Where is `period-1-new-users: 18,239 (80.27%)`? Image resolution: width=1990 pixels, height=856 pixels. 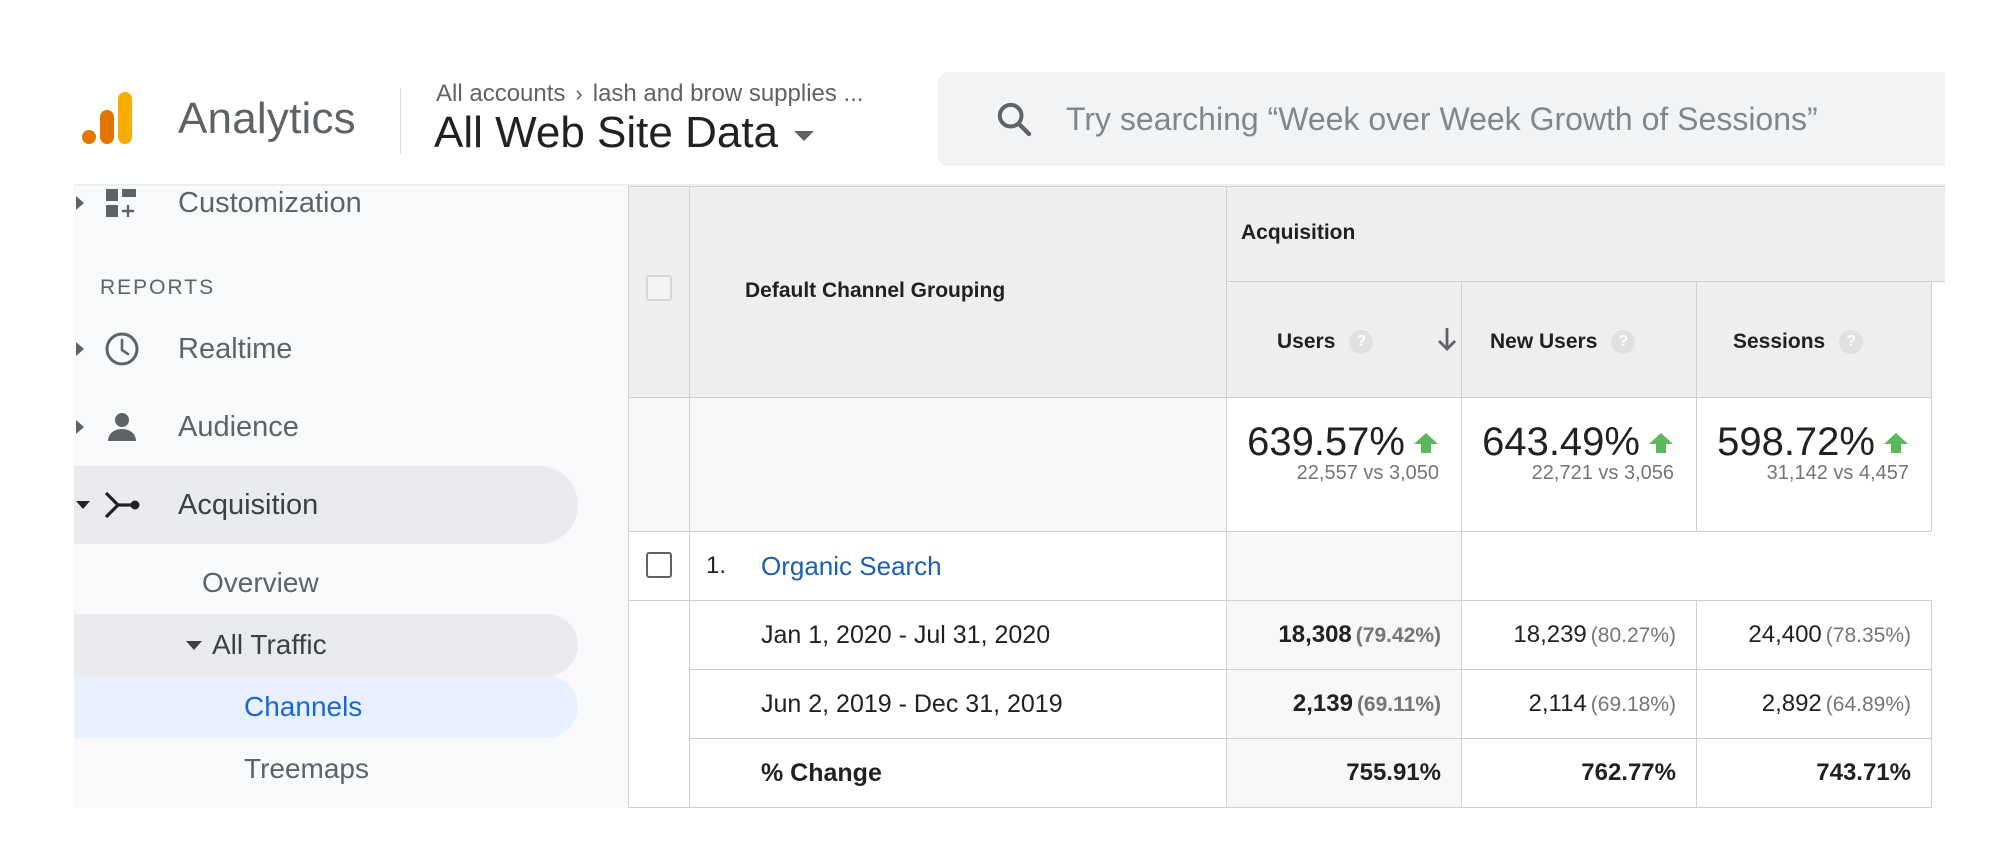
period-1-new-users: 18,239 (80.27%) is located at coordinates (1594, 635).